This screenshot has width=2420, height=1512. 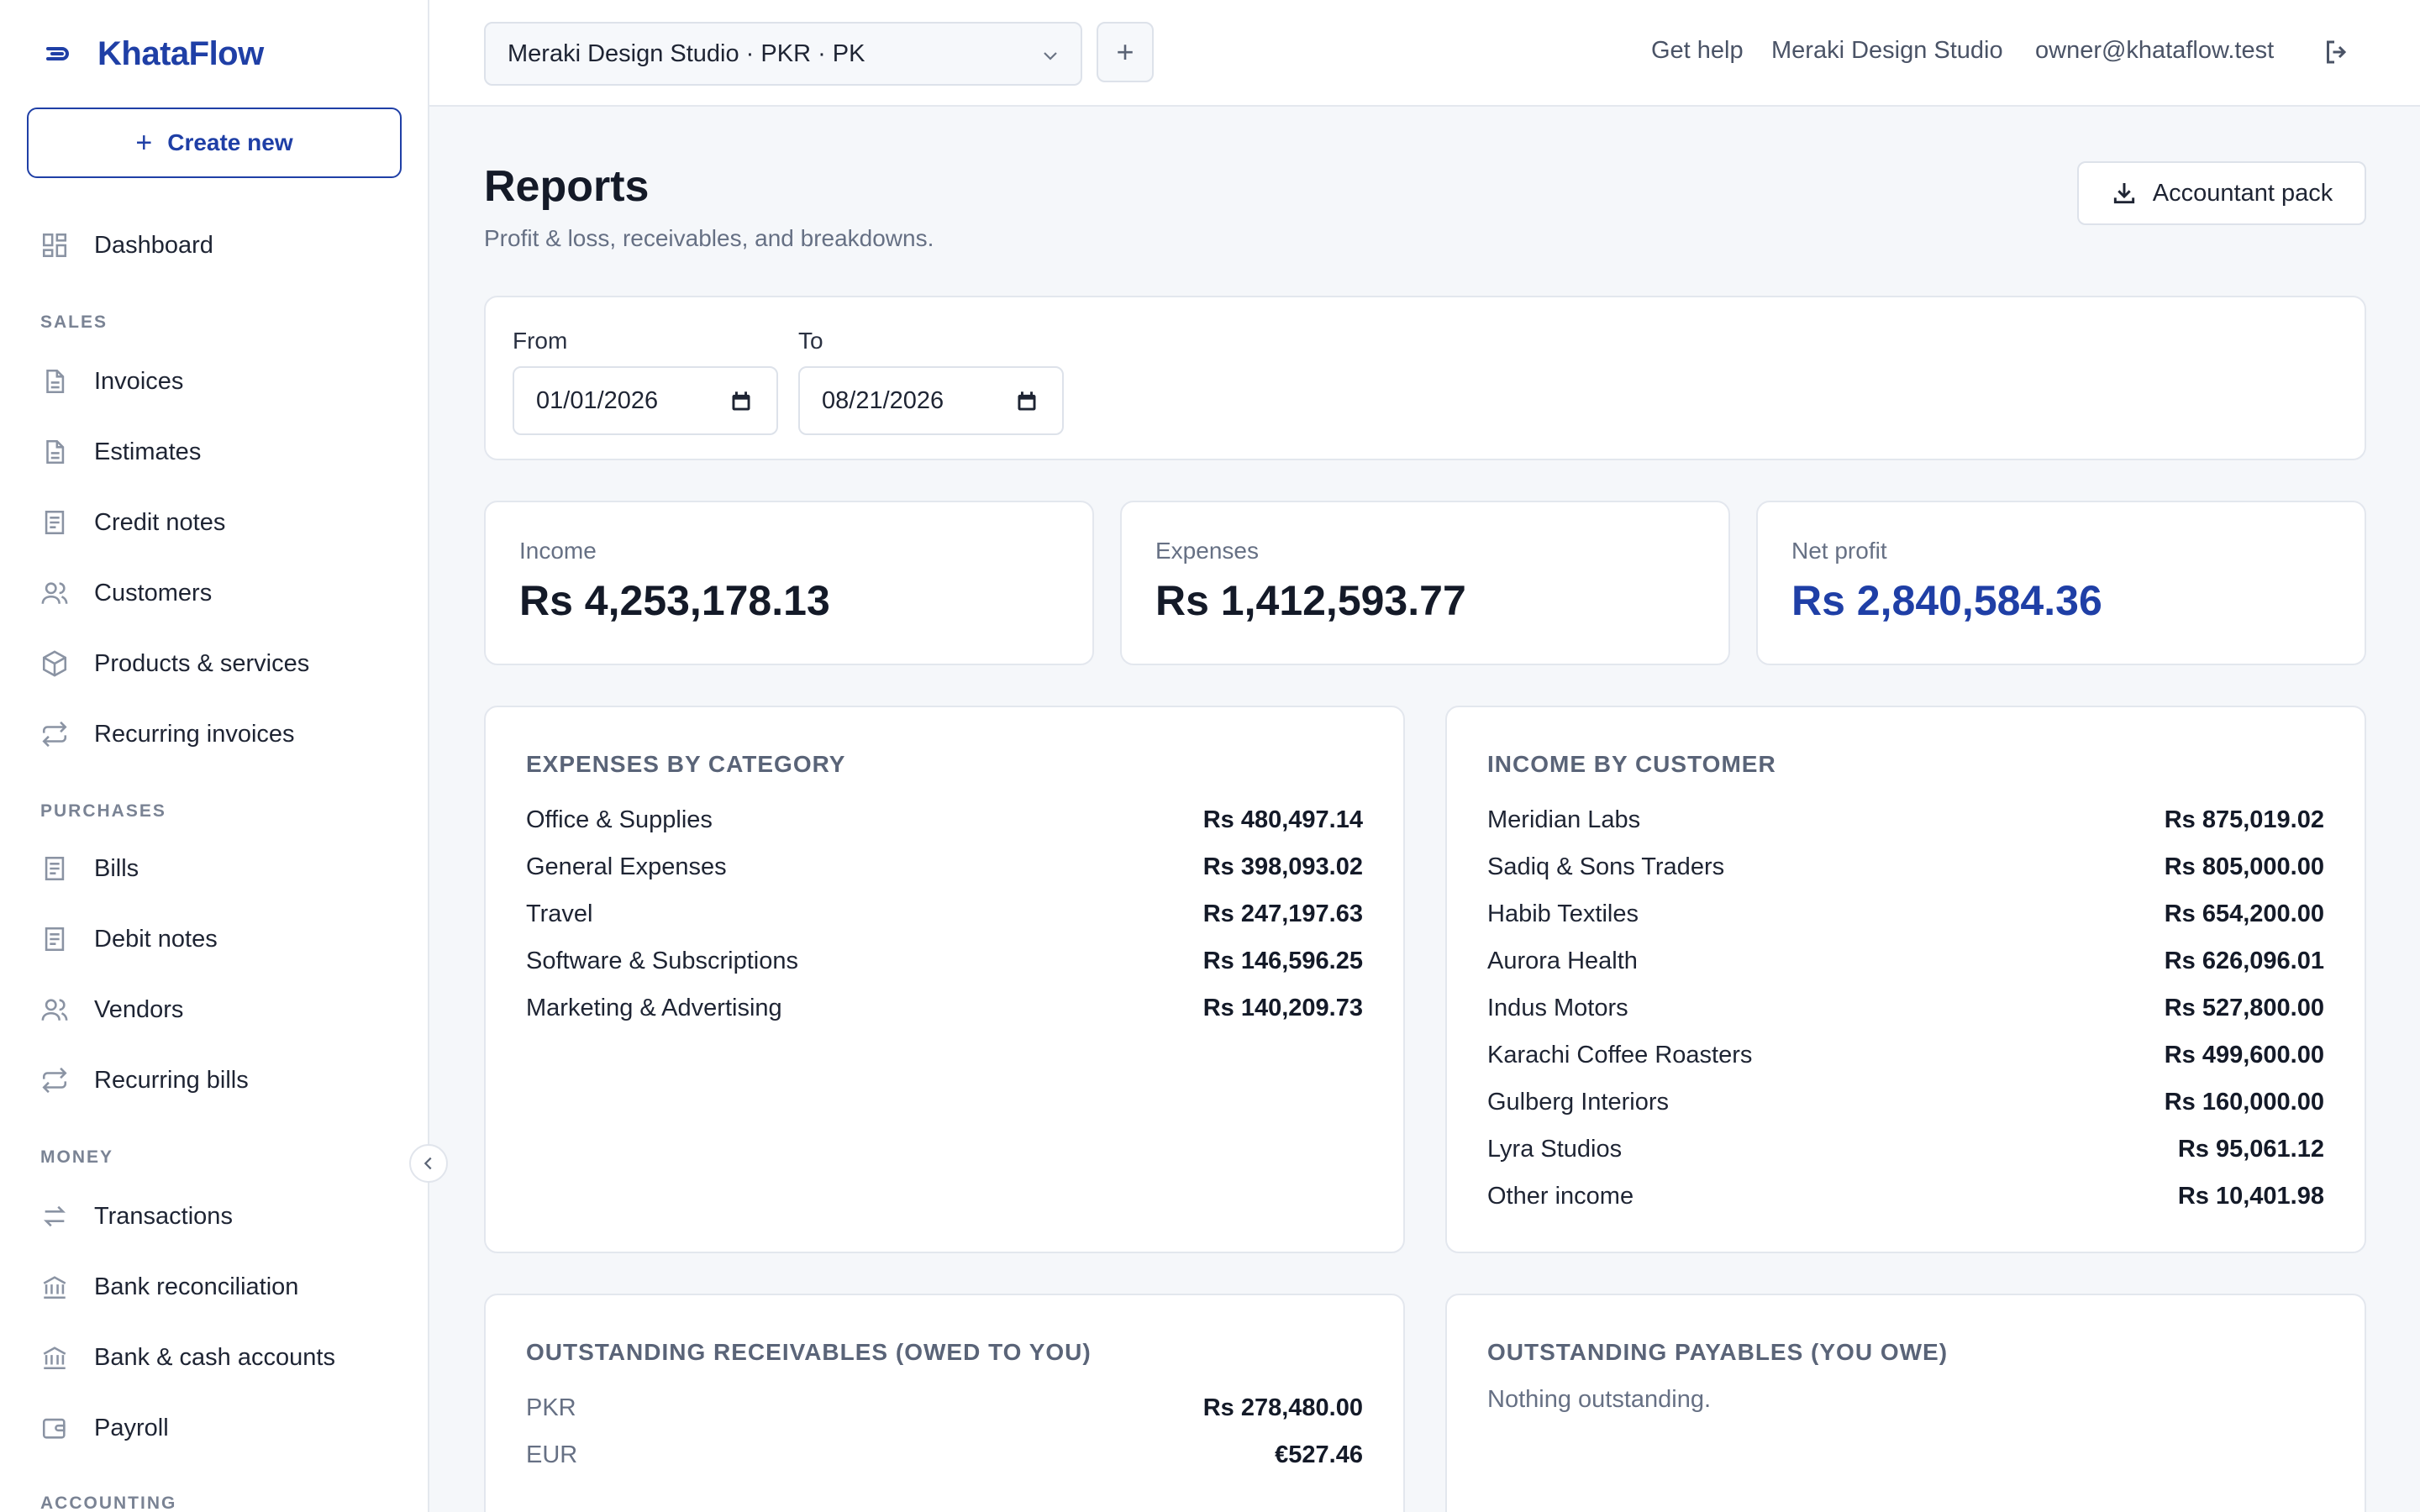 I want to click on create-new-button: + Create new, so click(x=214, y=143).